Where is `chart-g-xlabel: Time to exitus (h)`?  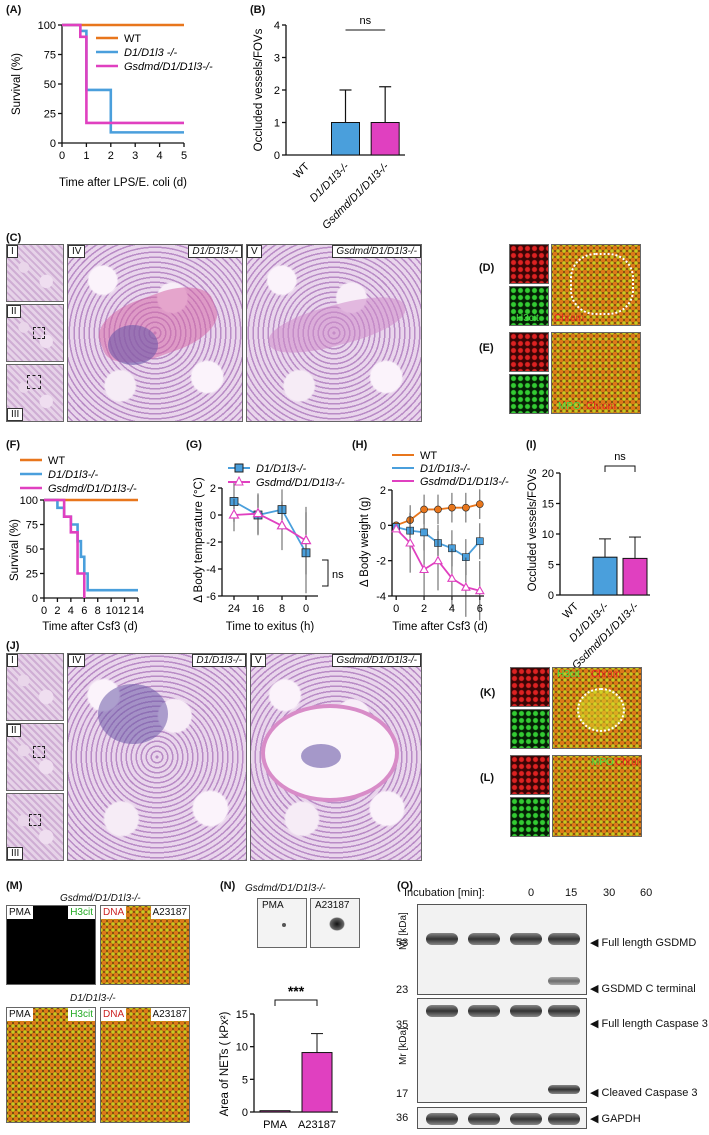 chart-g-xlabel: Time to exitus (h) is located at coordinates (270, 627).